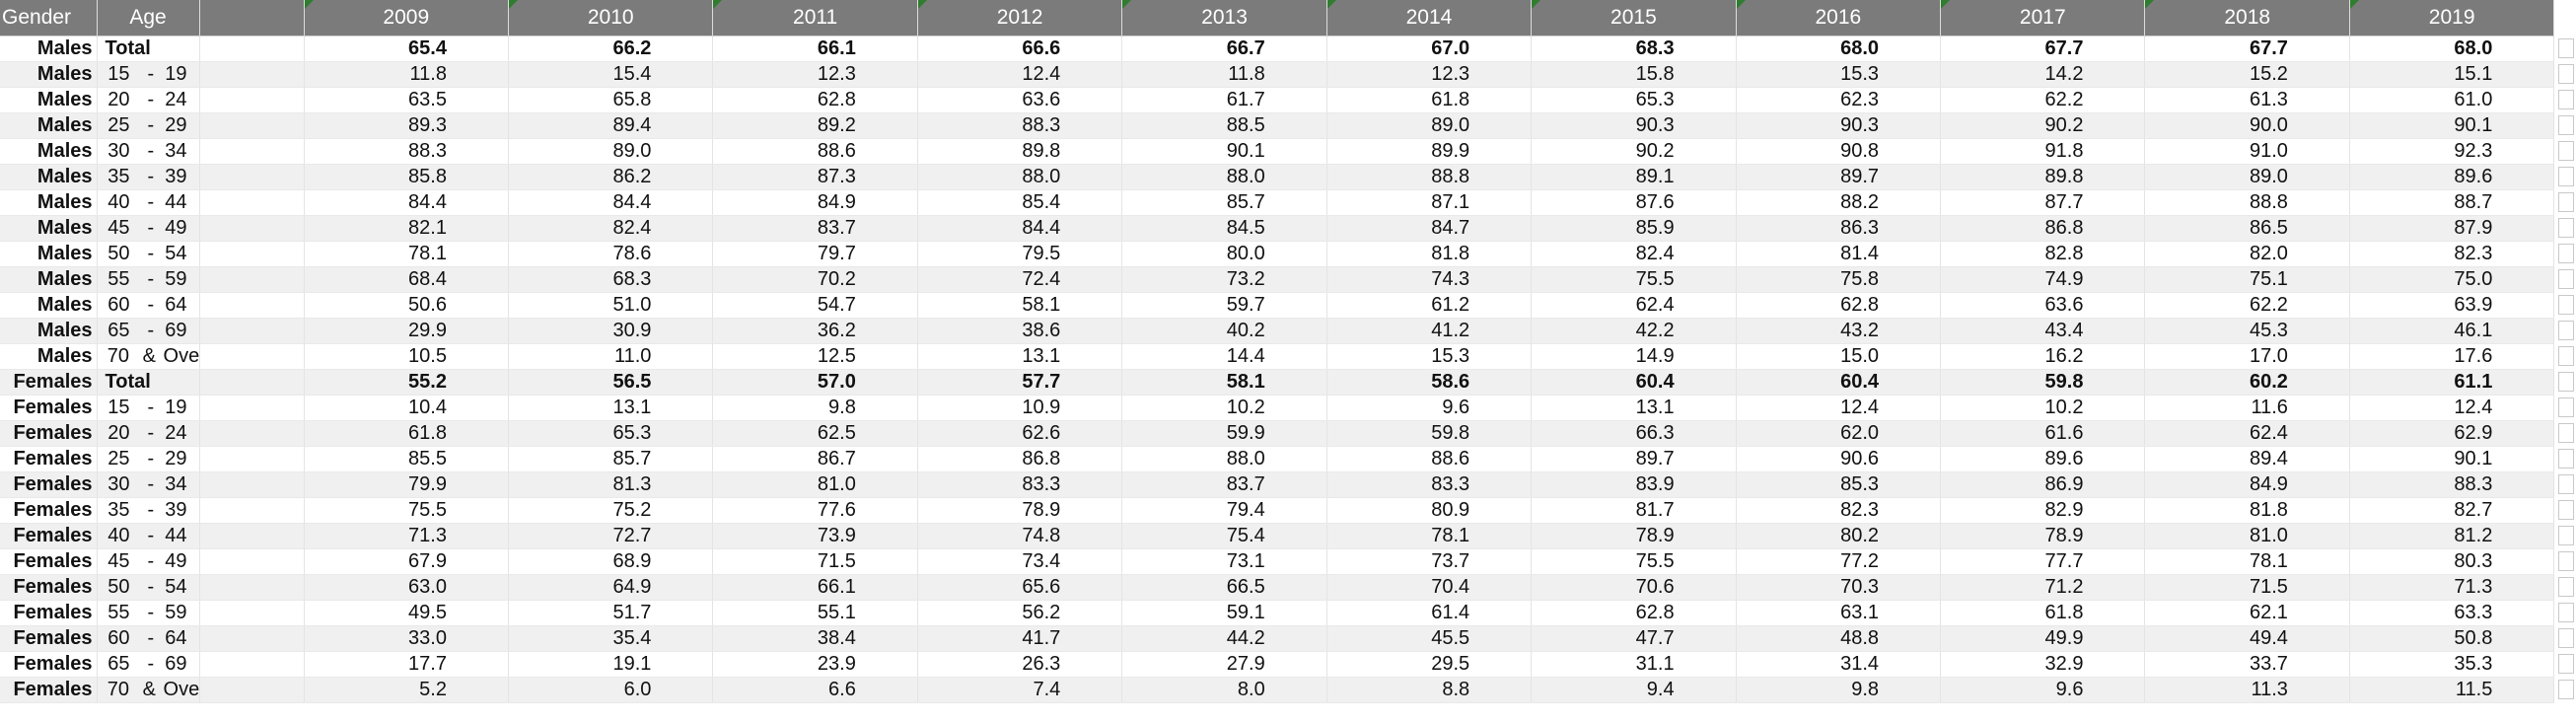  I want to click on cell-value-2016: 60.4, so click(1839, 382).